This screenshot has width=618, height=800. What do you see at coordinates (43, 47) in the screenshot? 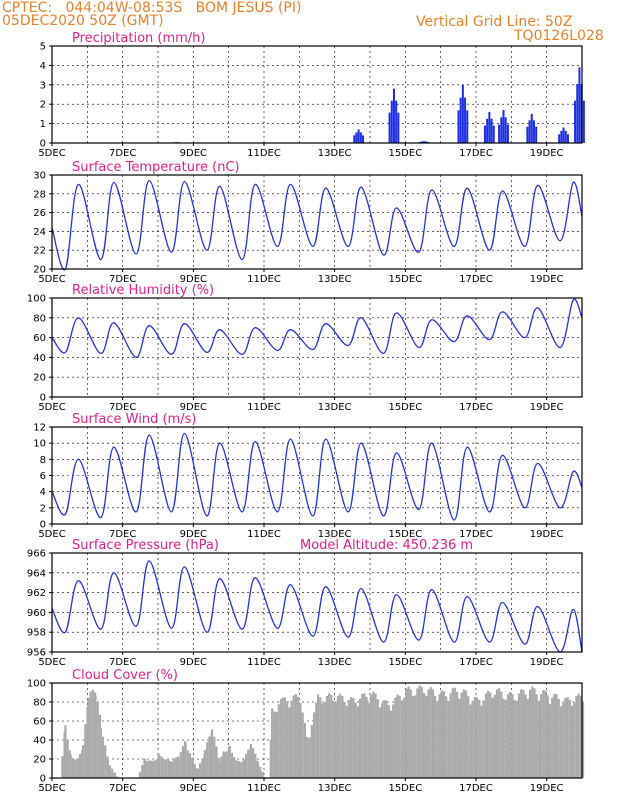
I see `y-tick-label: 5` at bounding box center [43, 47].